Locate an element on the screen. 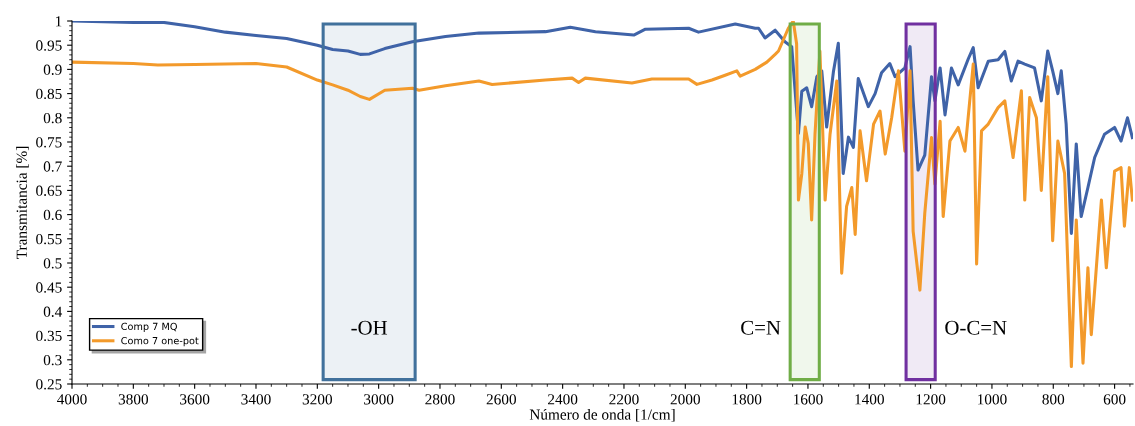 Image resolution: width=1135 pixels, height=426 pixels. y-tick-label: 0.5 is located at coordinates (52, 263).